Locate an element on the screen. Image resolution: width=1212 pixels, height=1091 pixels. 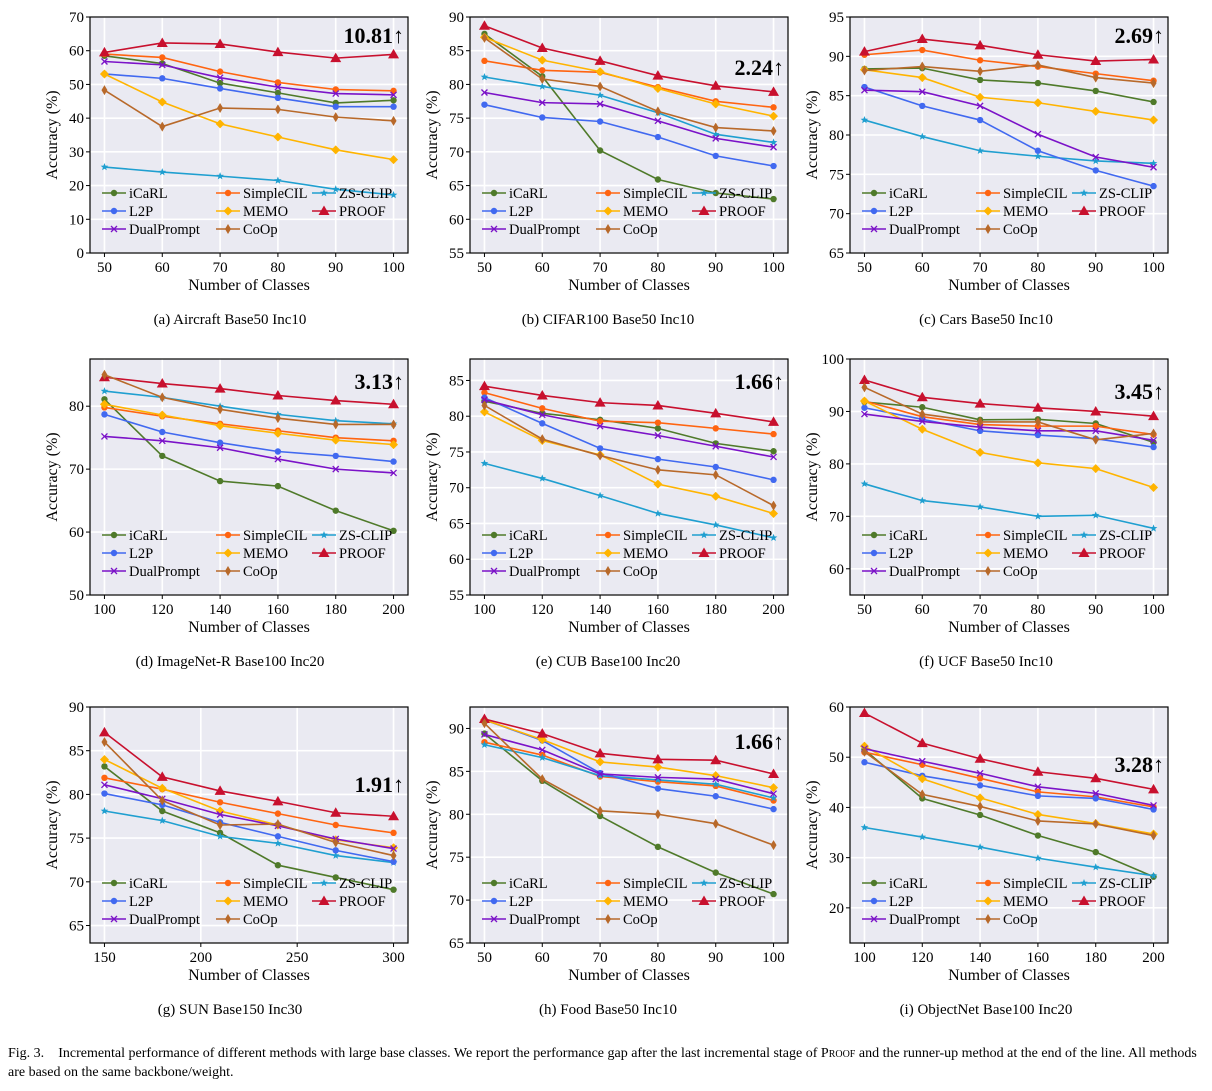
y-tick-label: 95 is located at coordinates (836, 18).